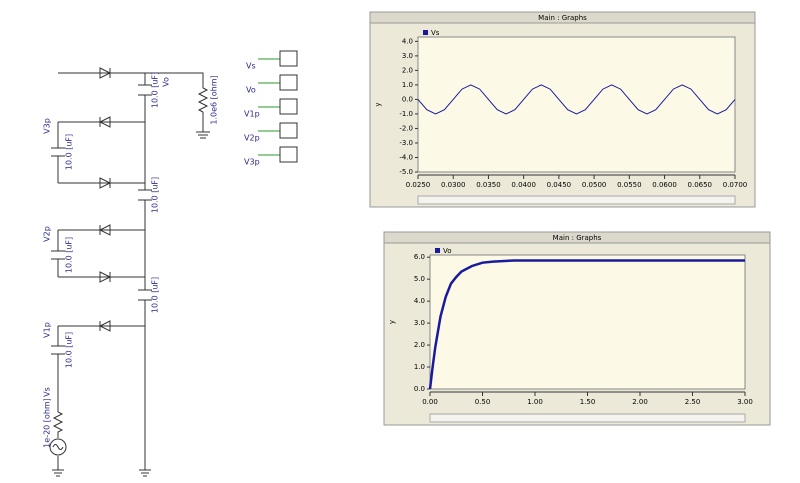 The height and width of the screenshot is (483, 800). What do you see at coordinates (406, 143) in the screenshot?
I see `y-tick-label: -3.0` at bounding box center [406, 143].